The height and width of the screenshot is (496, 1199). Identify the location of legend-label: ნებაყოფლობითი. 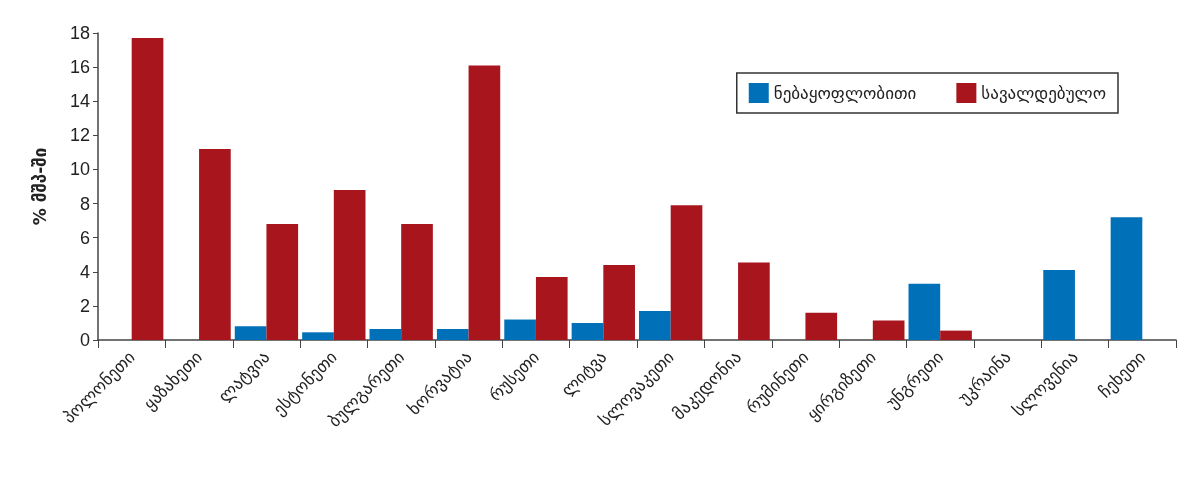
(845, 93).